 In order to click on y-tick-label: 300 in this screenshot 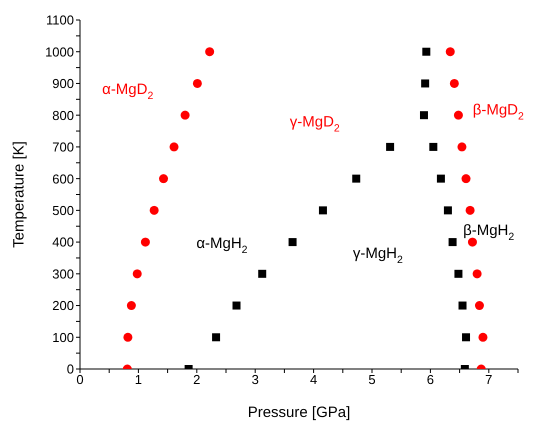, I will do `click(63, 274)`.